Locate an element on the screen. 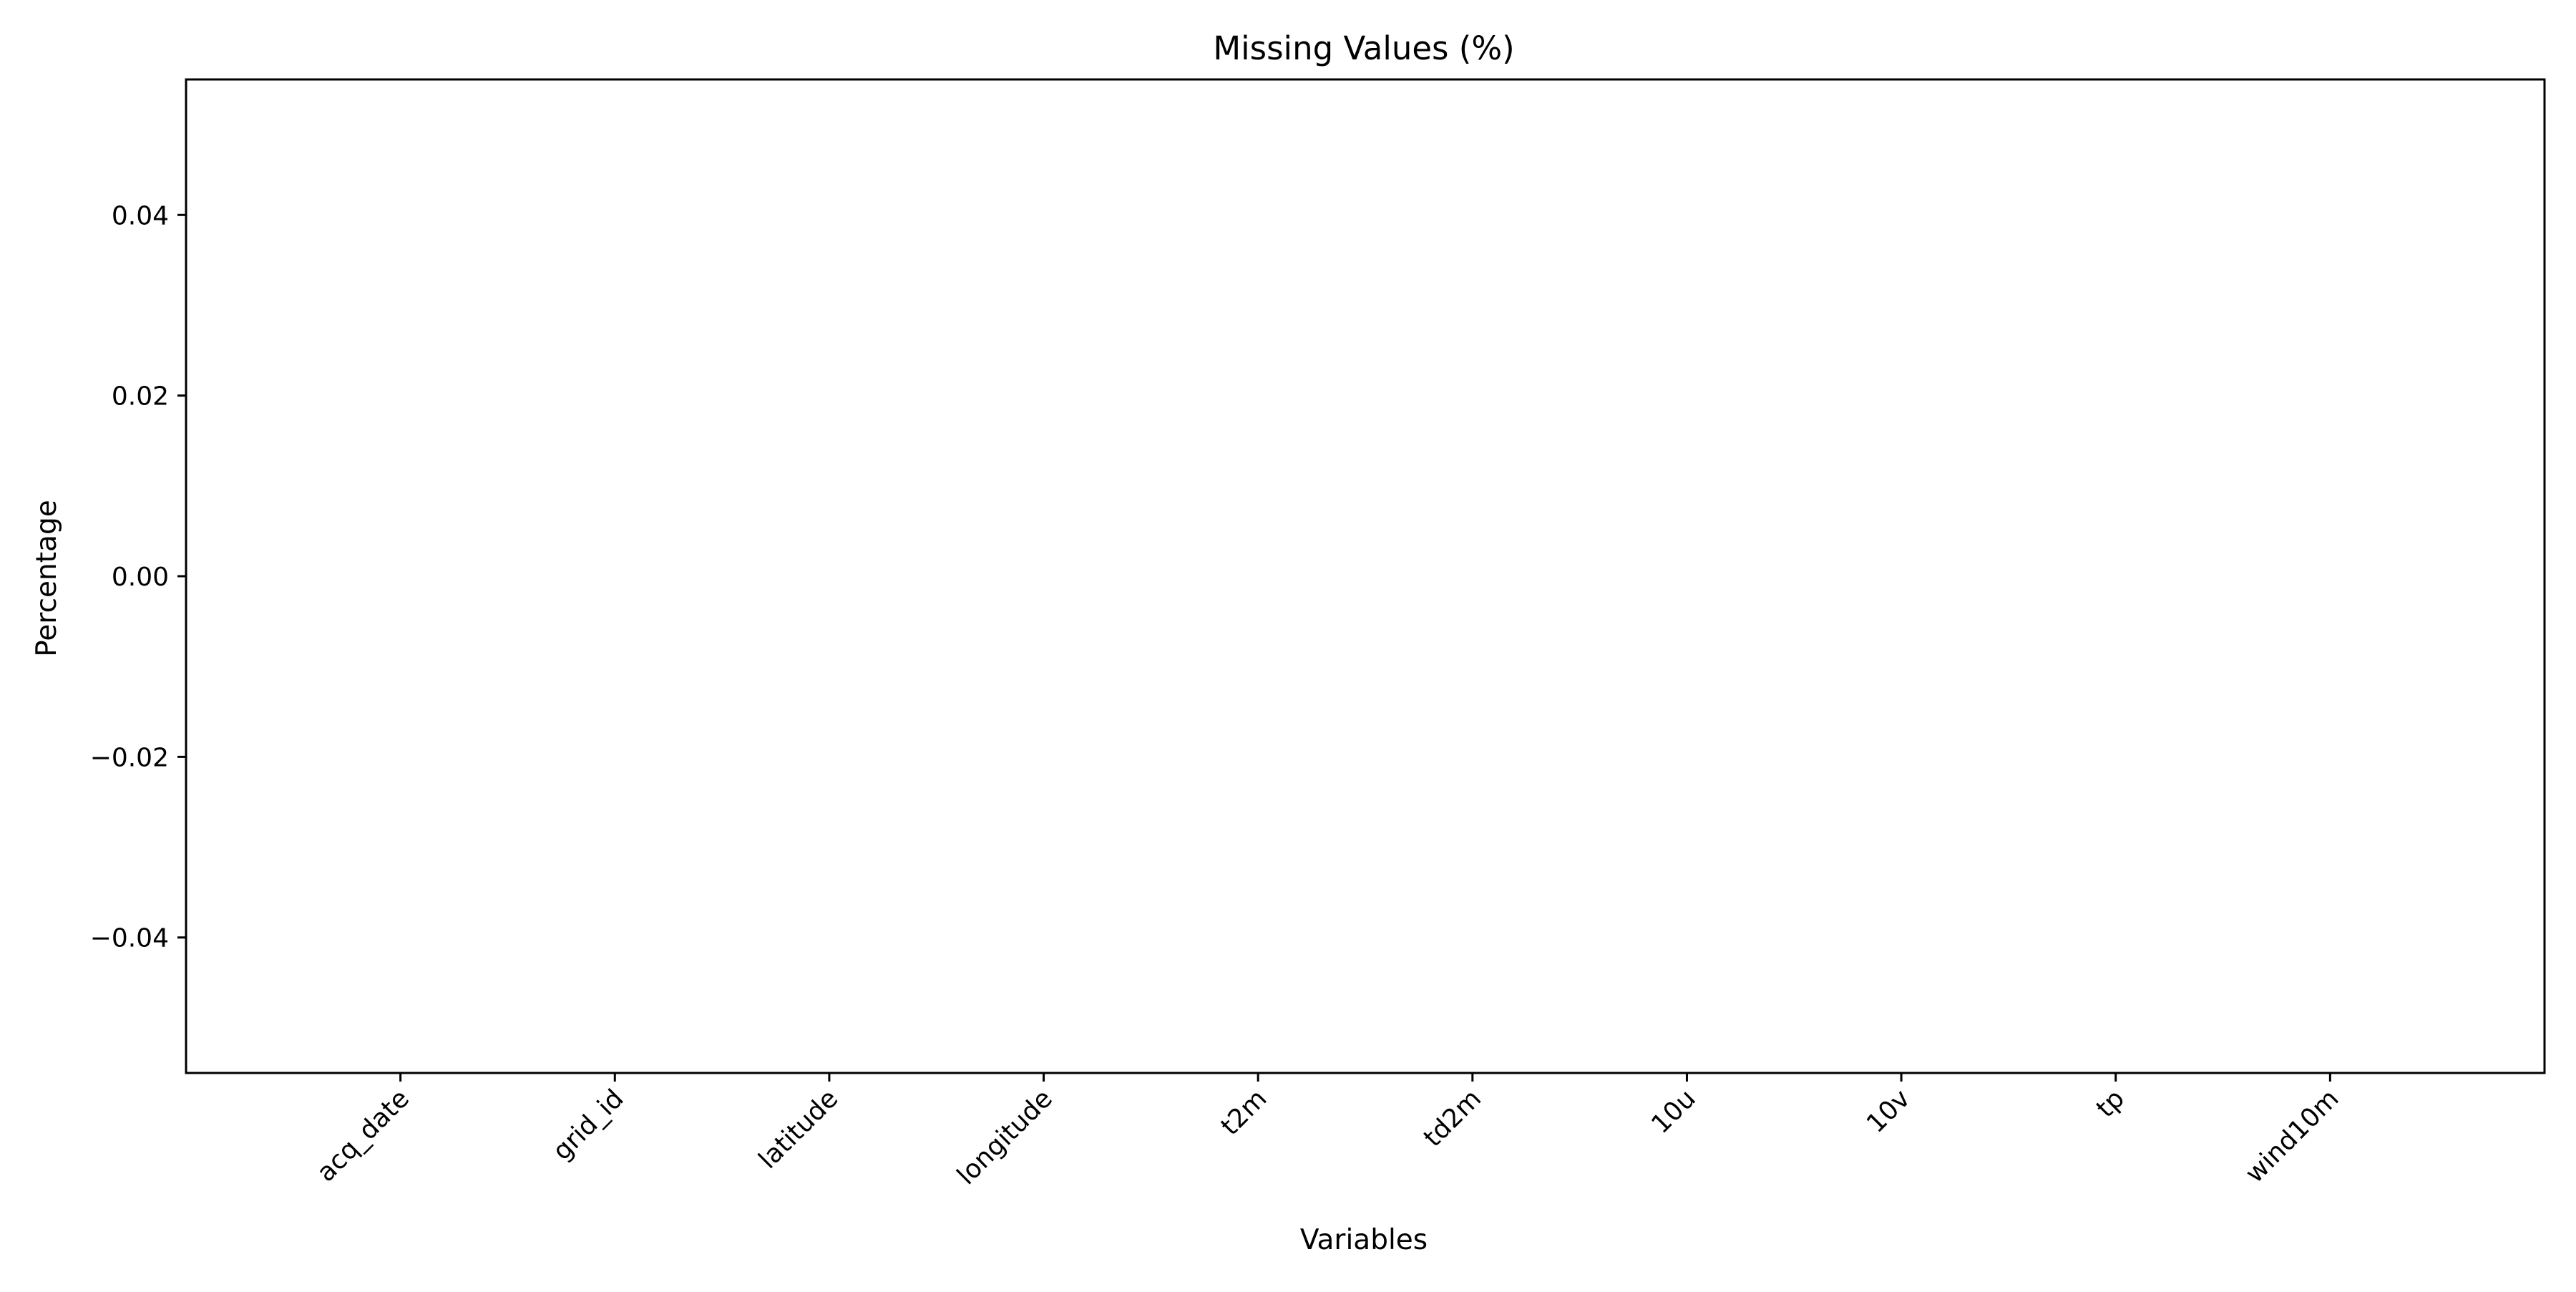  y-tick-label: −0.02 is located at coordinates (129, 757).